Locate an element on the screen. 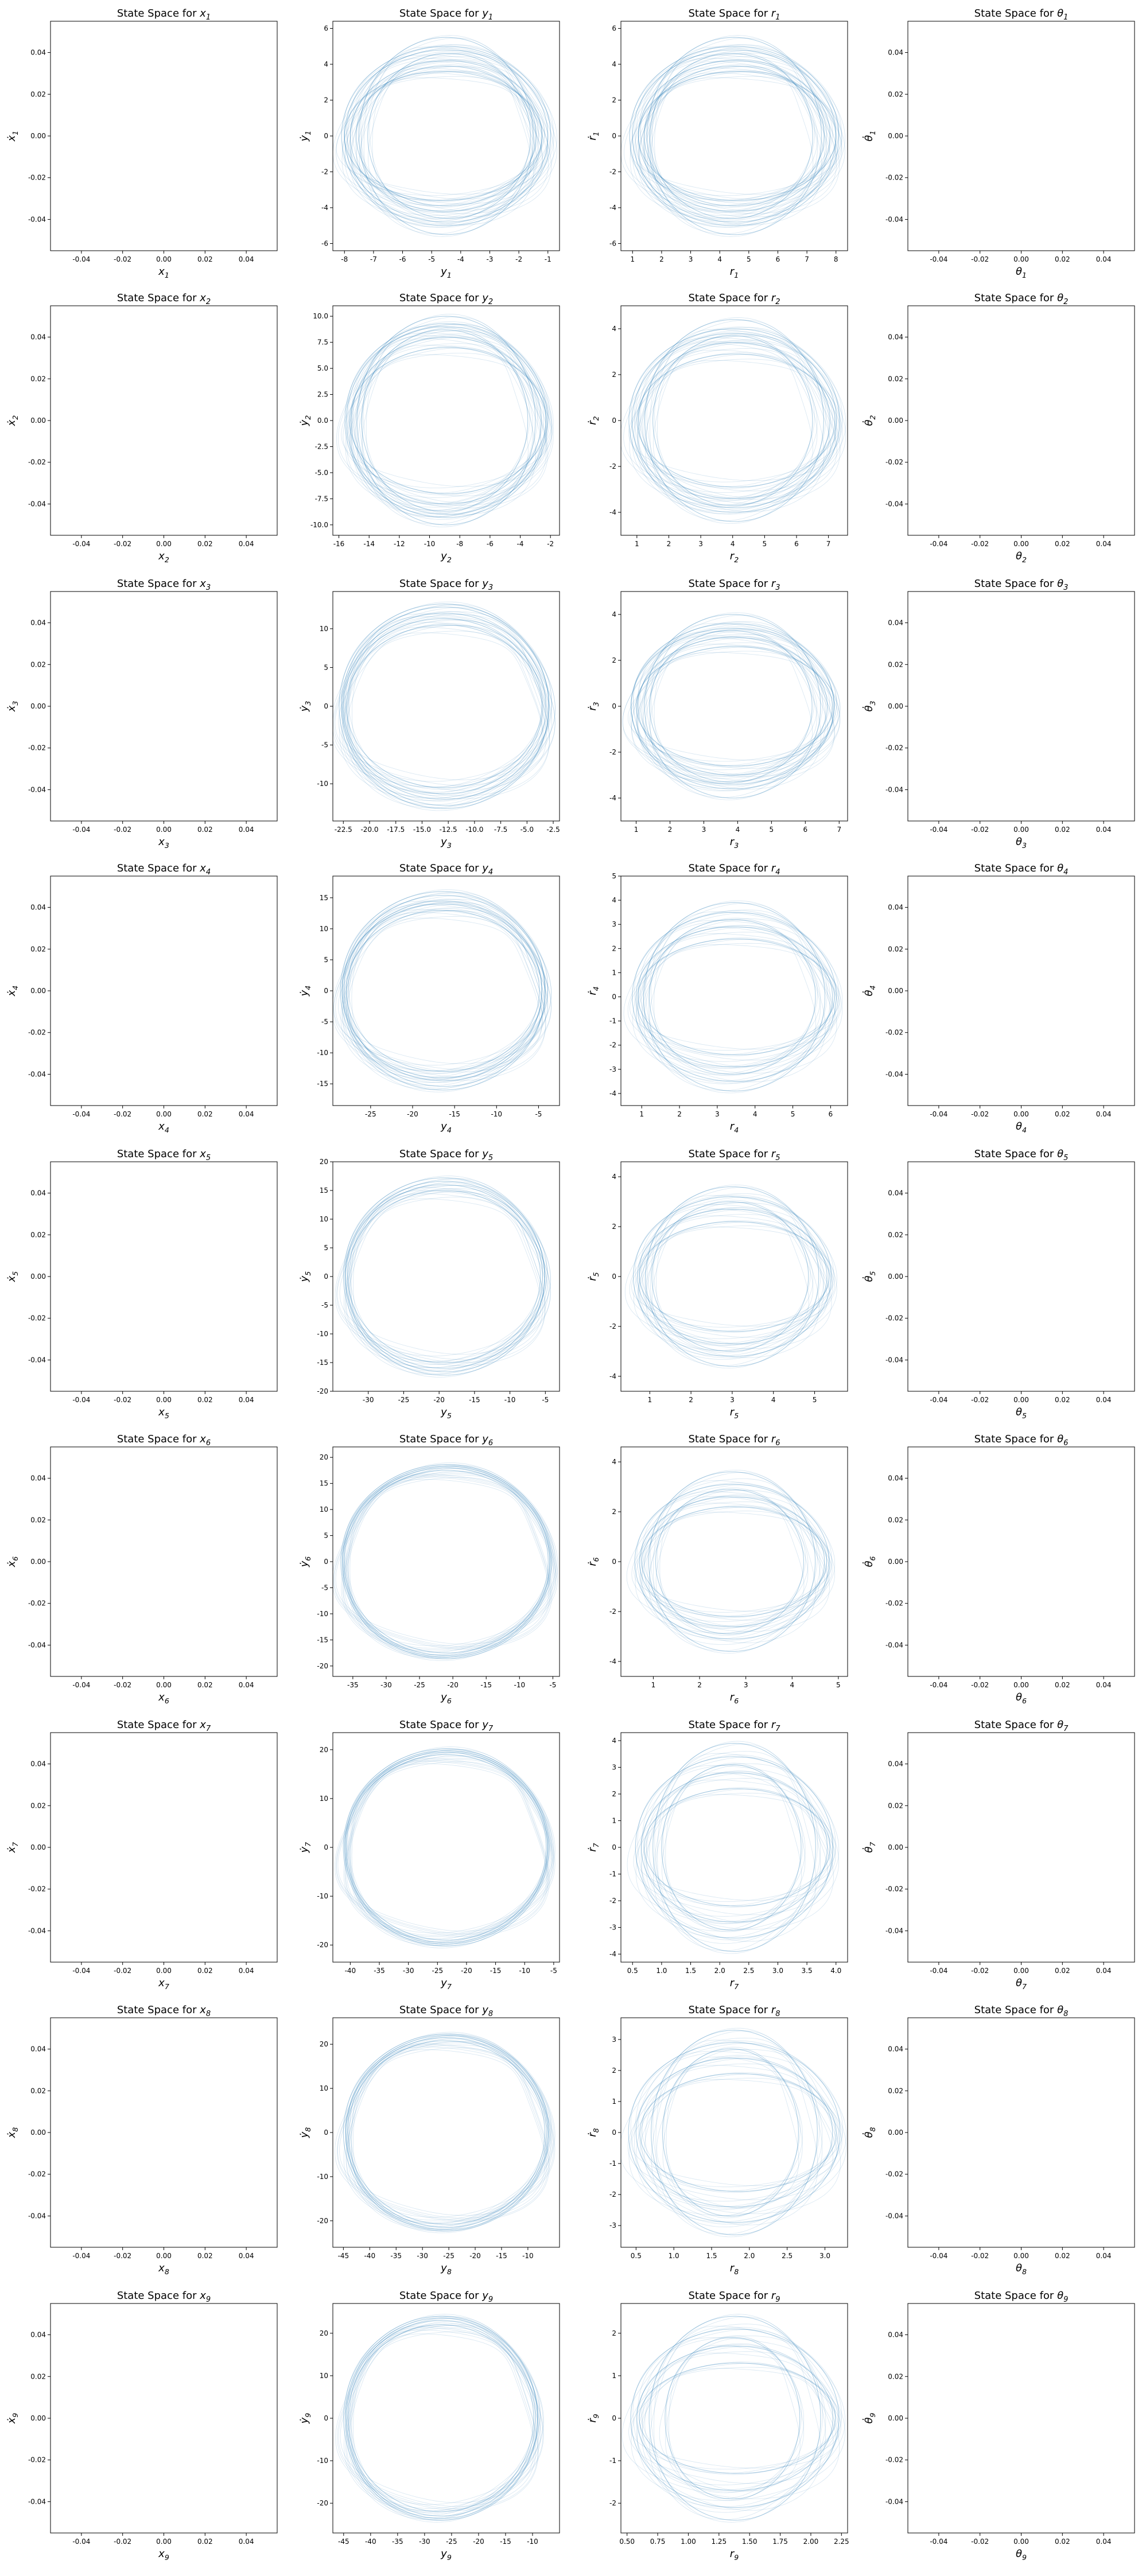 This screenshot has width=1142, height=2576. x-tick-label: 4 is located at coordinates (792, 1685).